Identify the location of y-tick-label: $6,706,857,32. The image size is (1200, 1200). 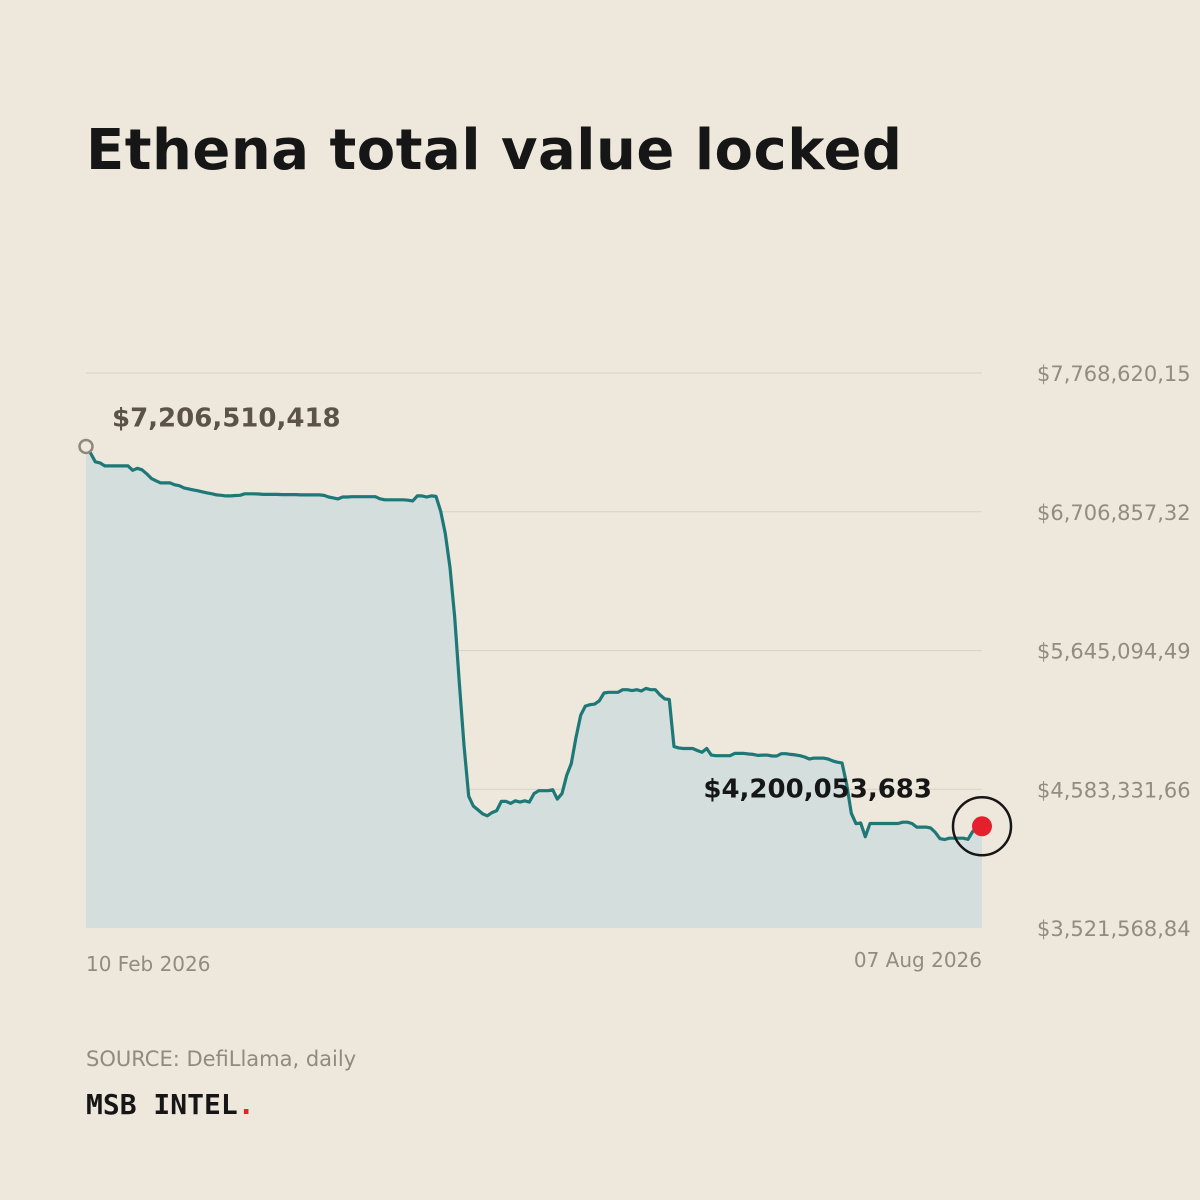
(1114, 513).